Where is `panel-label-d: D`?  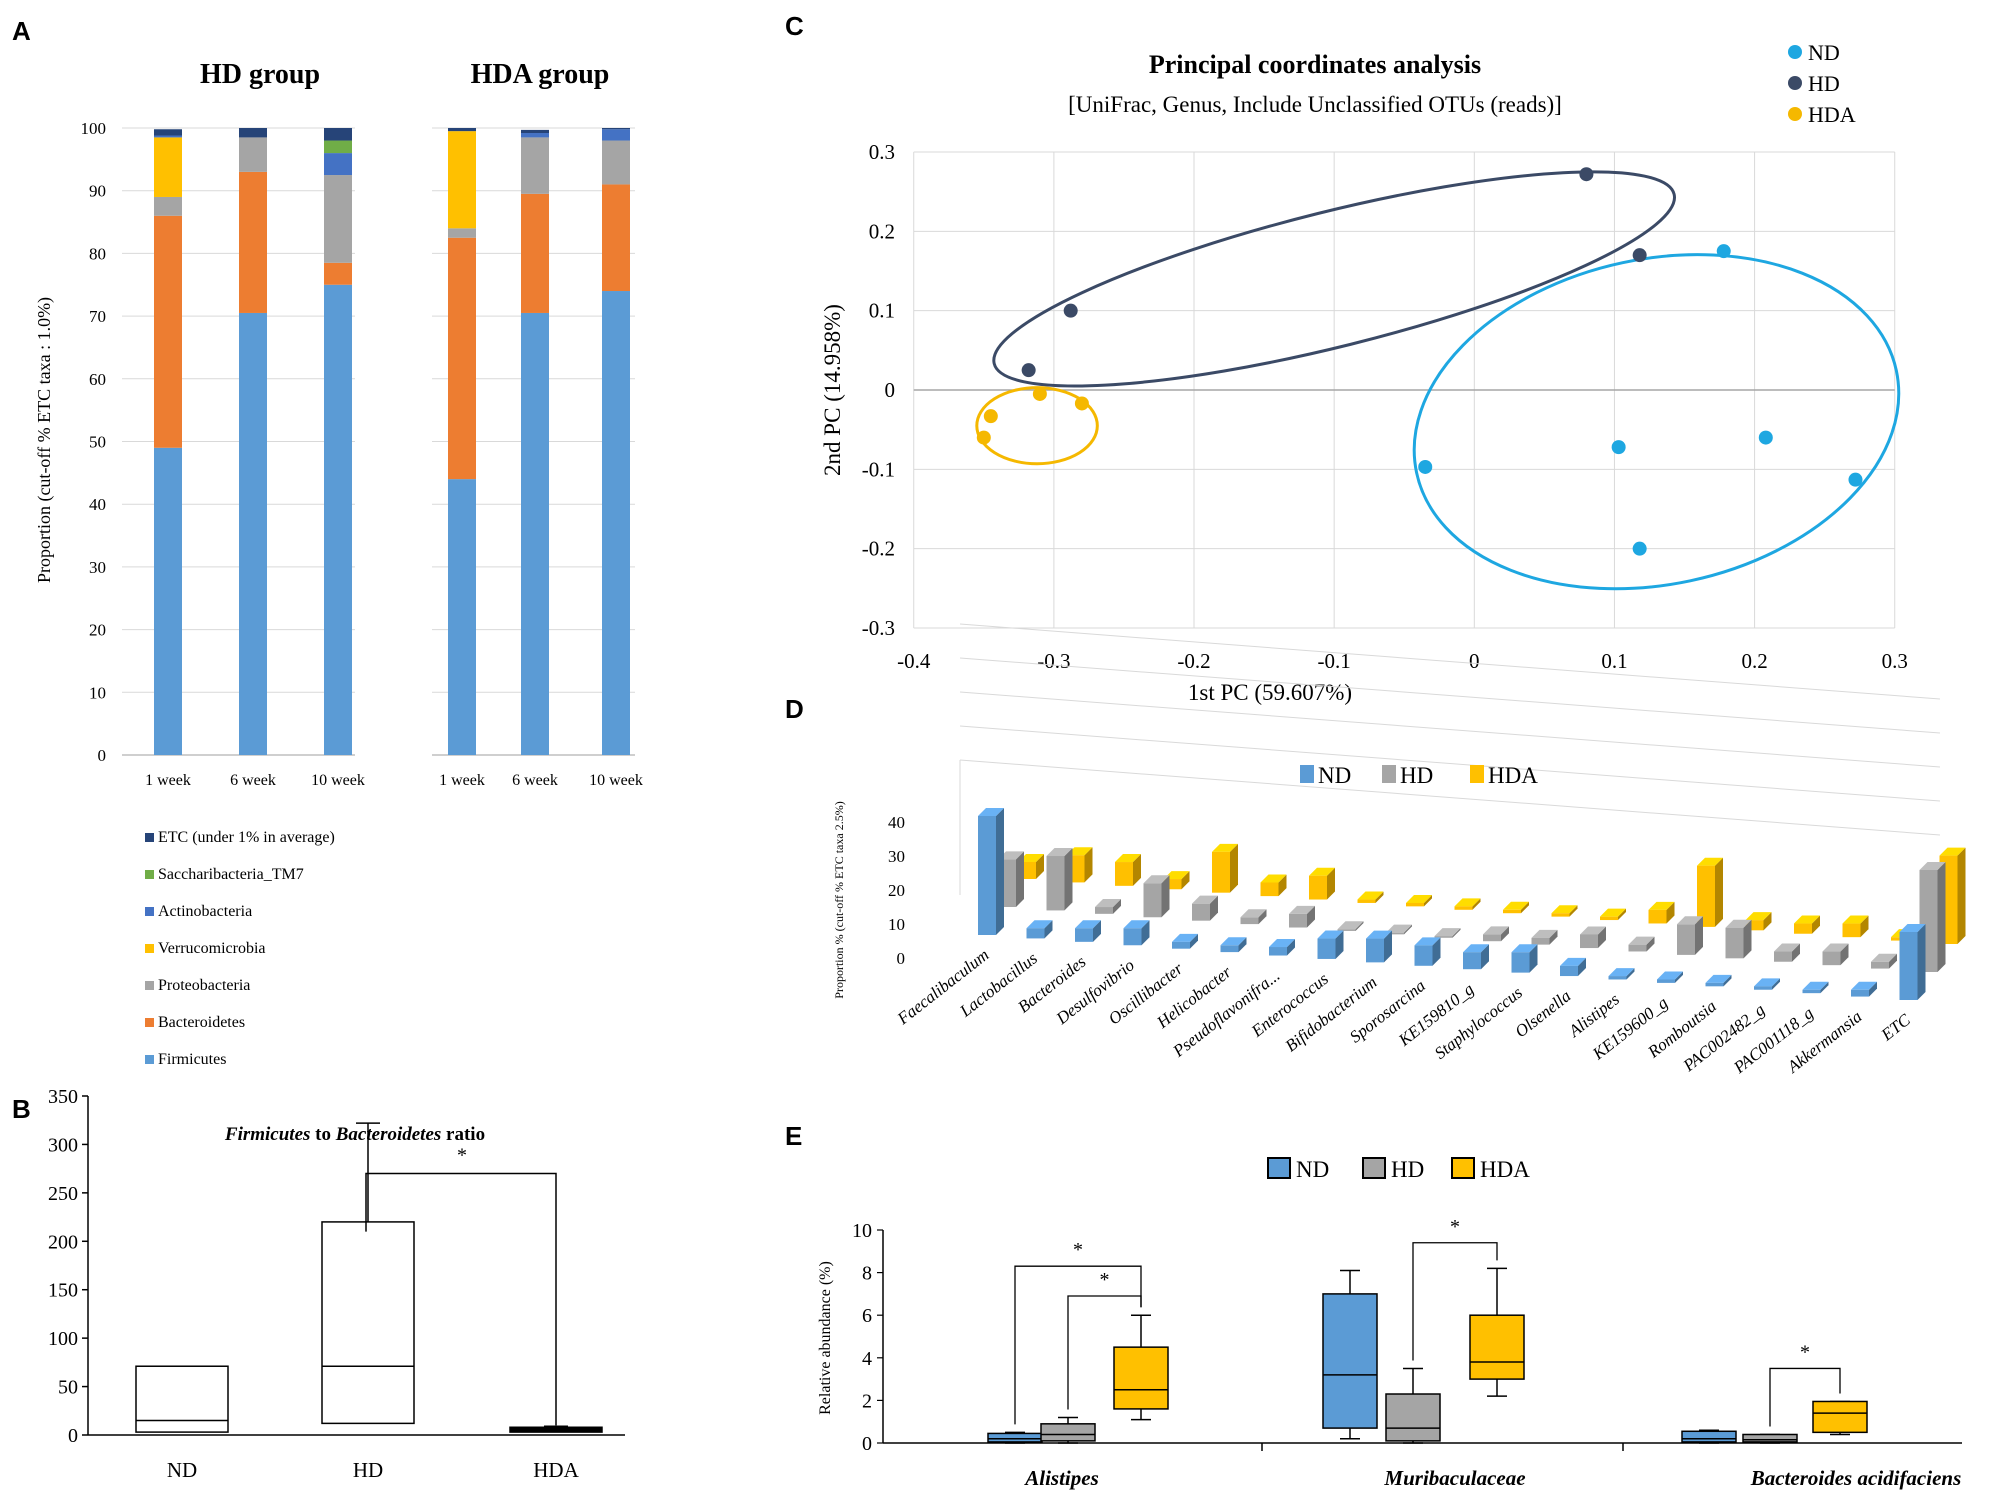 panel-label-d: D is located at coordinates (794, 709).